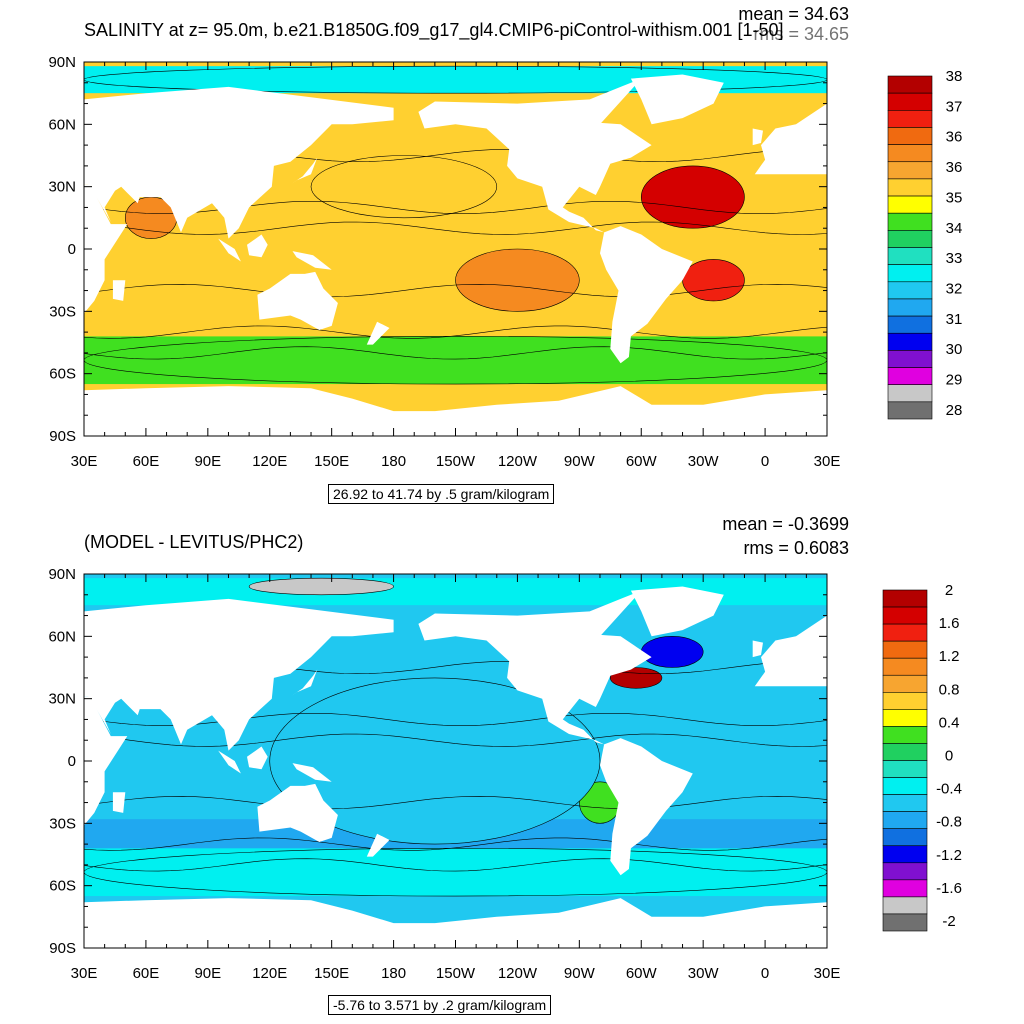  What do you see at coordinates (949, 722) in the screenshot?
I see `colorbar-label: 0.4` at bounding box center [949, 722].